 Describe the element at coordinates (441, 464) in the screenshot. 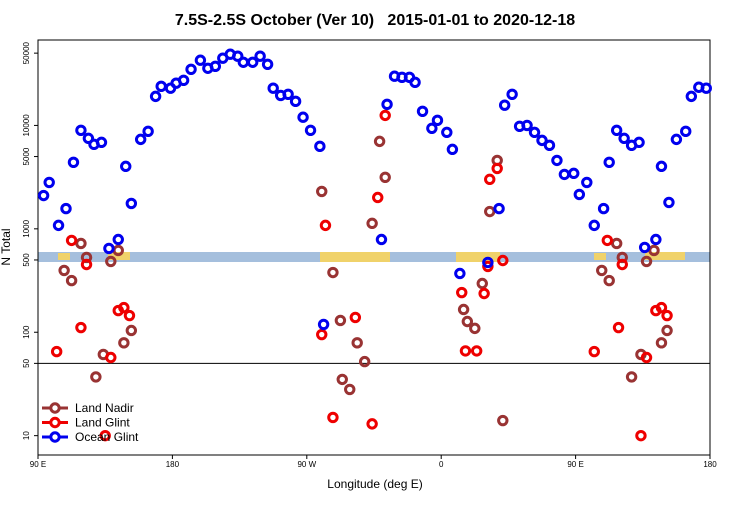

I see `x-tick-label: 0` at that location.